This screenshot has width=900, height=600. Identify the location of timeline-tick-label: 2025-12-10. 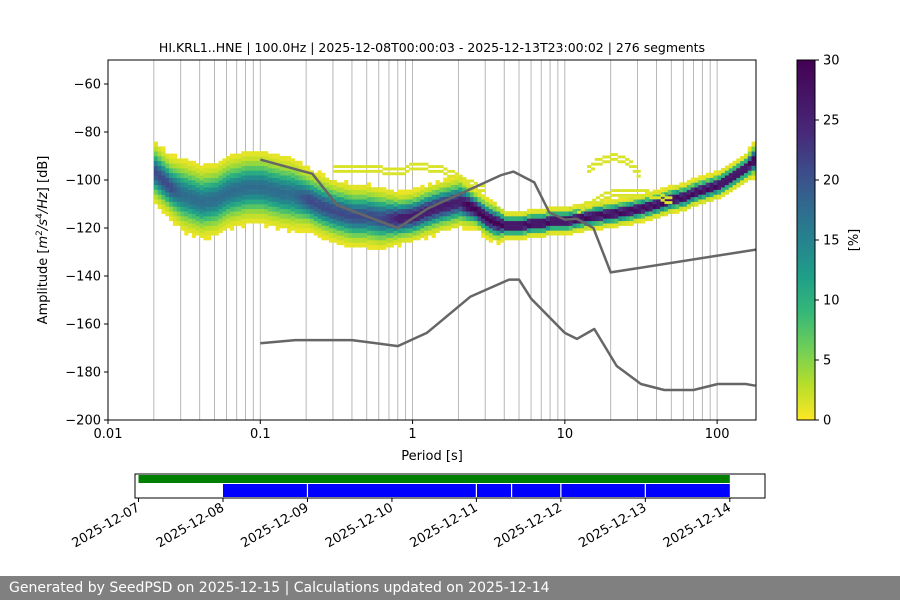
(359, 525).